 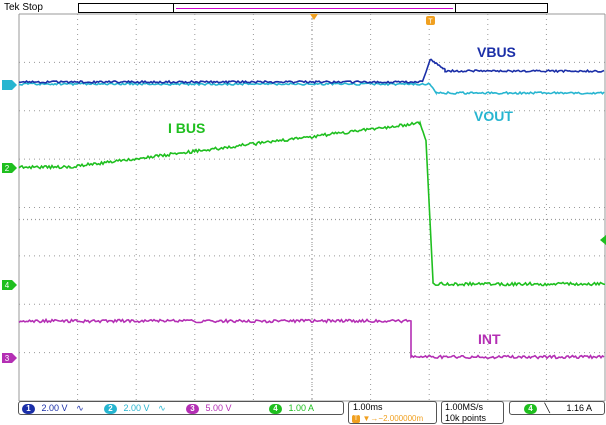 I want to click on ch3-badge: 3, so click(x=192, y=409).